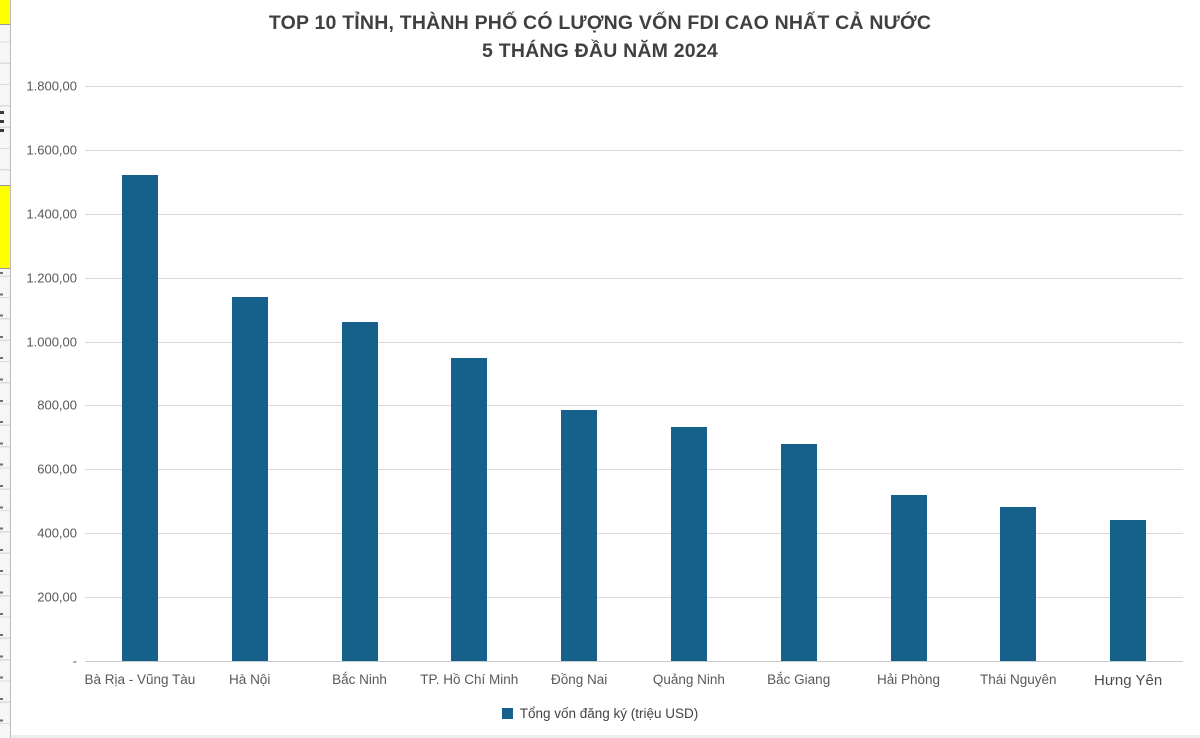 This screenshot has height=738, width=1200. Describe the element at coordinates (799, 679) in the screenshot. I see `x-axis-label: Bắc Giang` at that location.